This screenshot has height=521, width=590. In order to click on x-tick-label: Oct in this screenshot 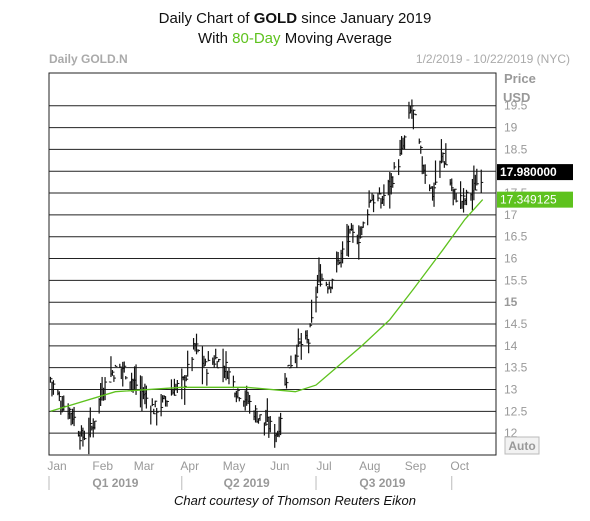, I will do `click(459, 466)`.